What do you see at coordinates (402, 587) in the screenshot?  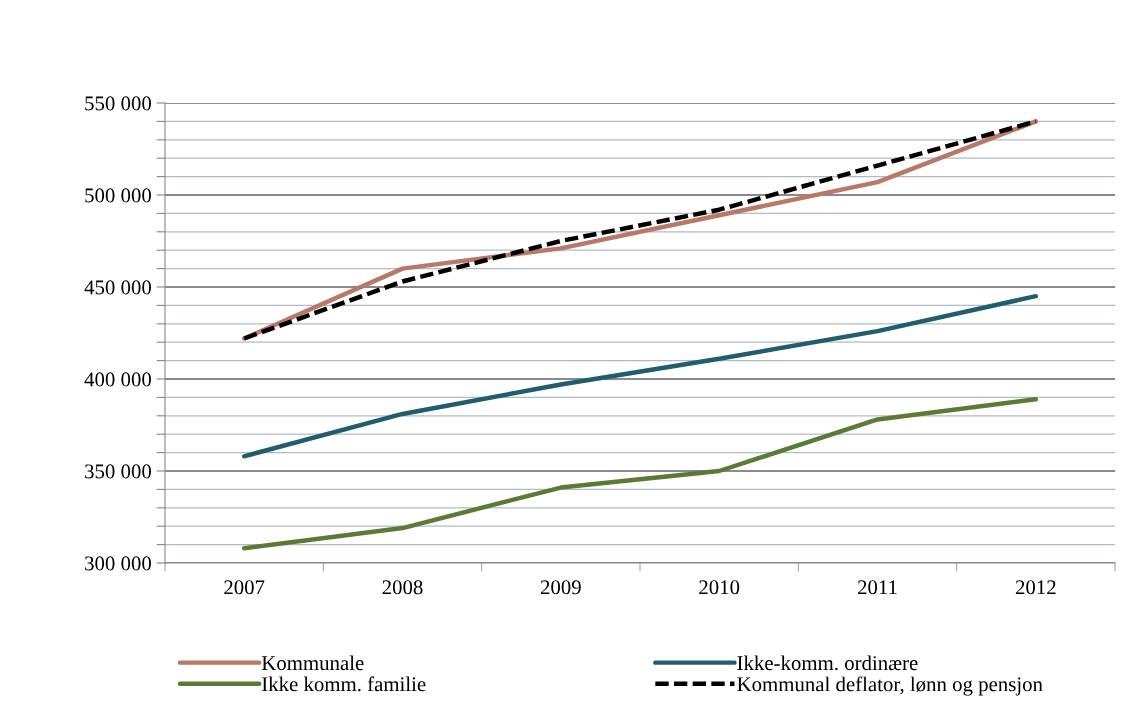 I see `x-tick-label: 2008` at bounding box center [402, 587].